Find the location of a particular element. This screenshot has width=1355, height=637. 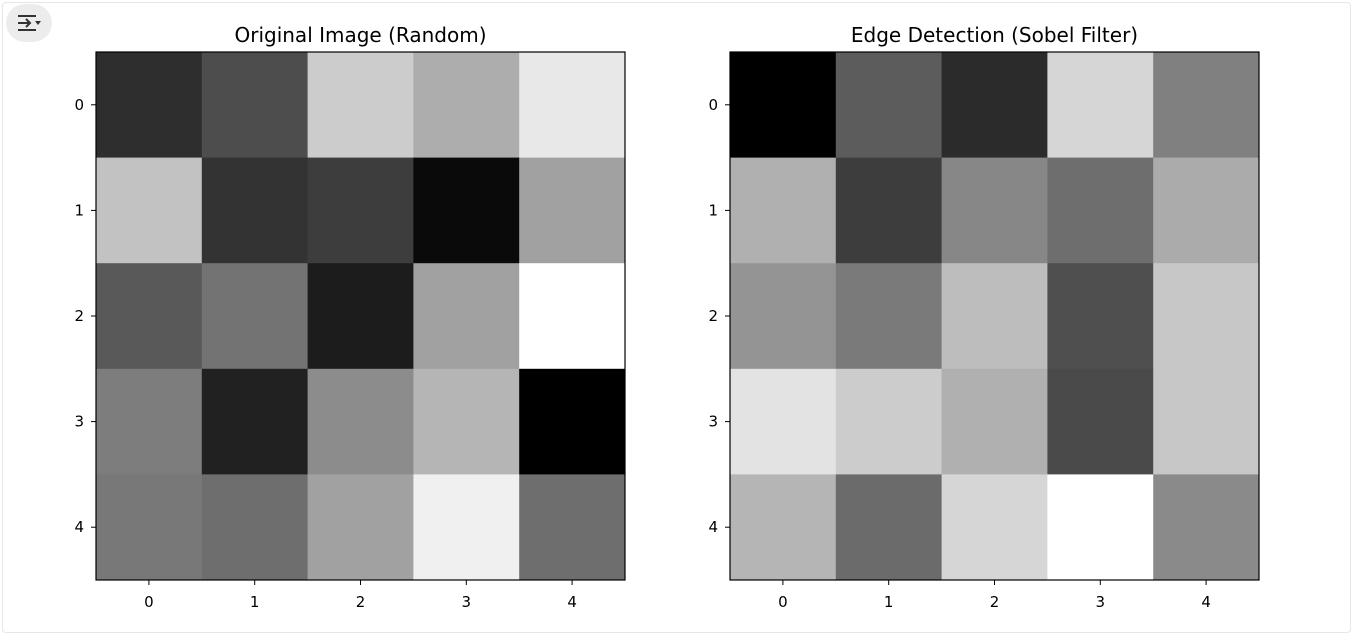

output-toggle-button is located at coordinates (29, 23).